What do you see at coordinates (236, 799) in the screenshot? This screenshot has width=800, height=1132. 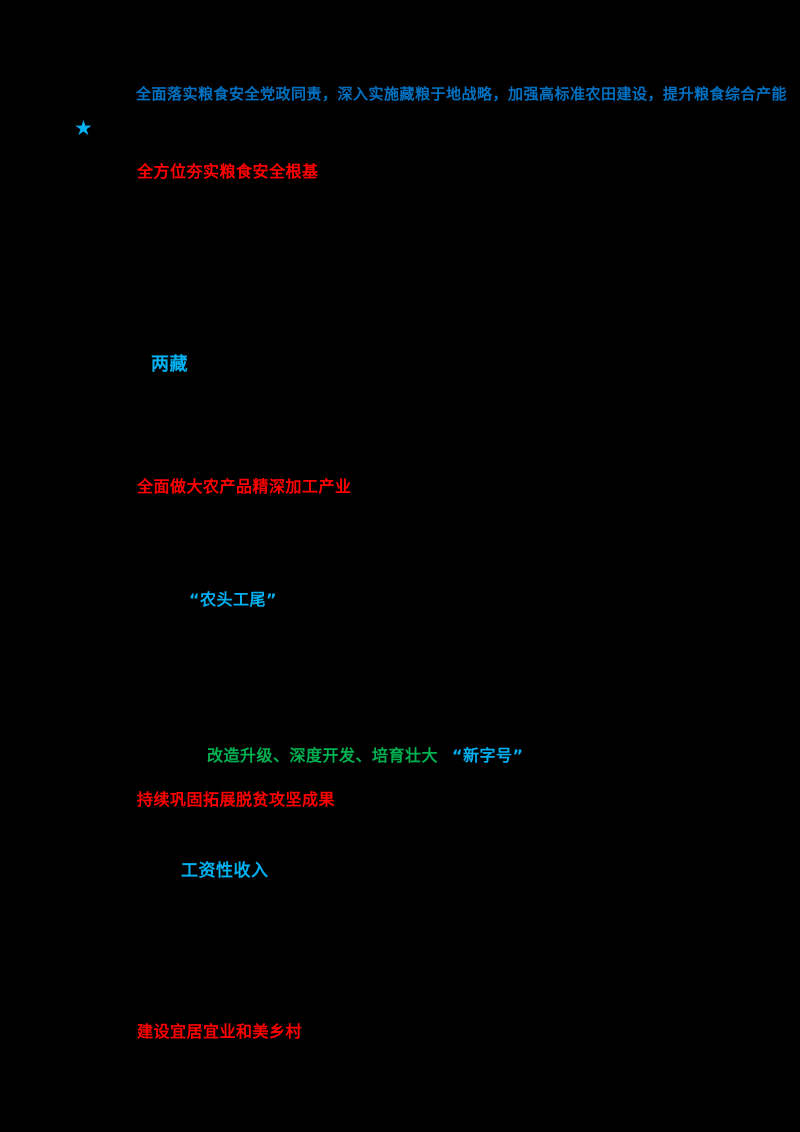 I see `section-heading-3: 持续巩固拓展脱贫攻坚成果` at bounding box center [236, 799].